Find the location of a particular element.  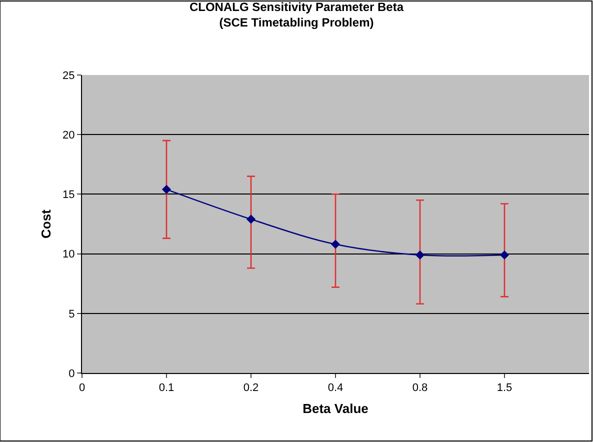

x-tick-label: 0.4 is located at coordinates (336, 388).